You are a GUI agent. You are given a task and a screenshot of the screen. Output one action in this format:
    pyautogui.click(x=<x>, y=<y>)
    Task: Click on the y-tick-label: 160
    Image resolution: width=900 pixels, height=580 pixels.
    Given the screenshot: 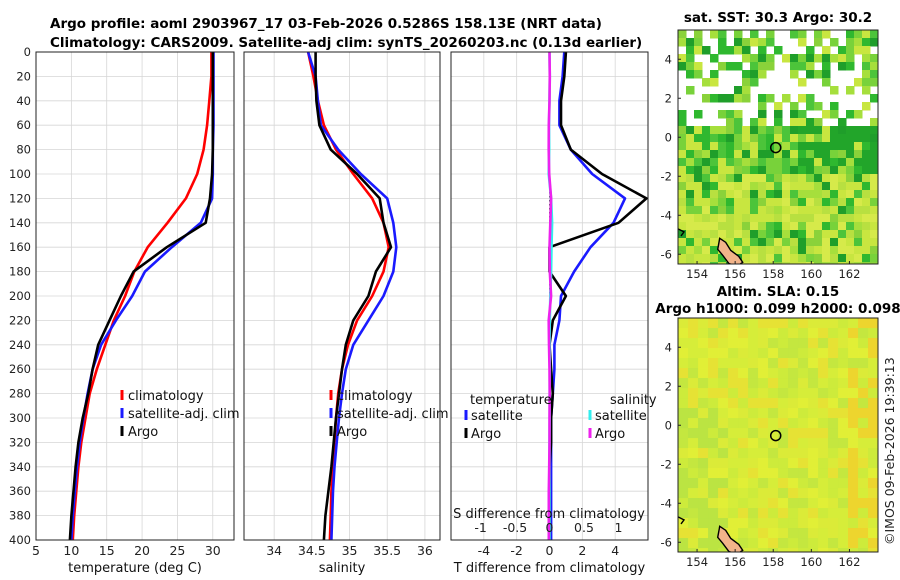 What is the action you would take?
    pyautogui.click(x=20, y=247)
    